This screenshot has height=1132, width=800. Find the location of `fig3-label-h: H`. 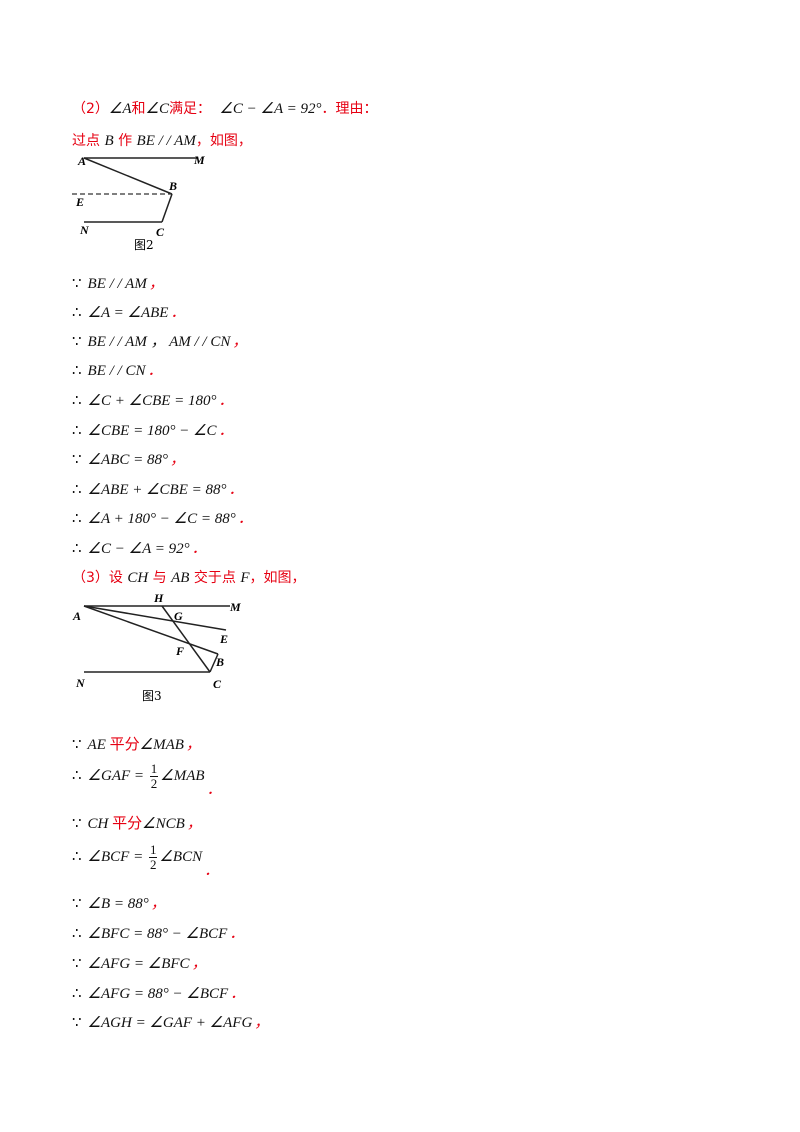

fig3-label-h: H is located at coordinates (158, 598).